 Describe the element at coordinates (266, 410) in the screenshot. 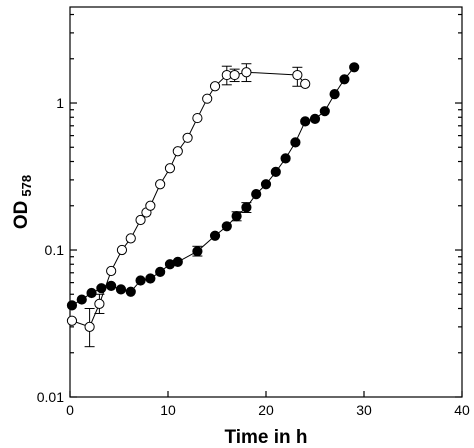

I see `x-tick-label: 20` at that location.